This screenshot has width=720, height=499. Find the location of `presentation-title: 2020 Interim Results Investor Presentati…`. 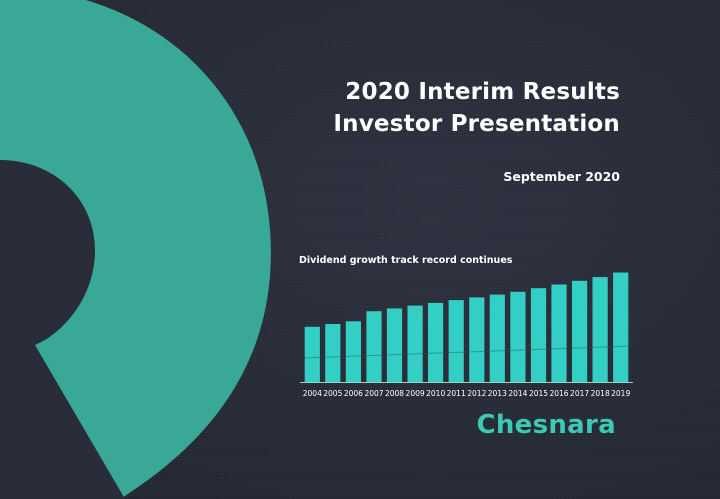

presentation-title: 2020 Interim Results Investor Presentati… is located at coordinates (476, 108).